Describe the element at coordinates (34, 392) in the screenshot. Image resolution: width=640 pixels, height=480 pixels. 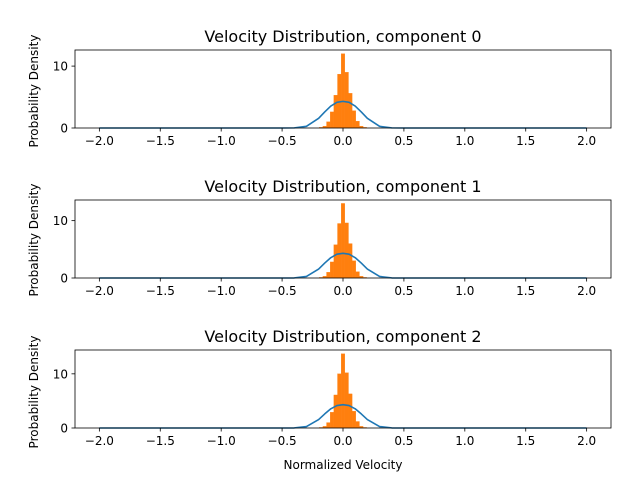
I see `subplot-2-ylabel: Probability Density` at that location.